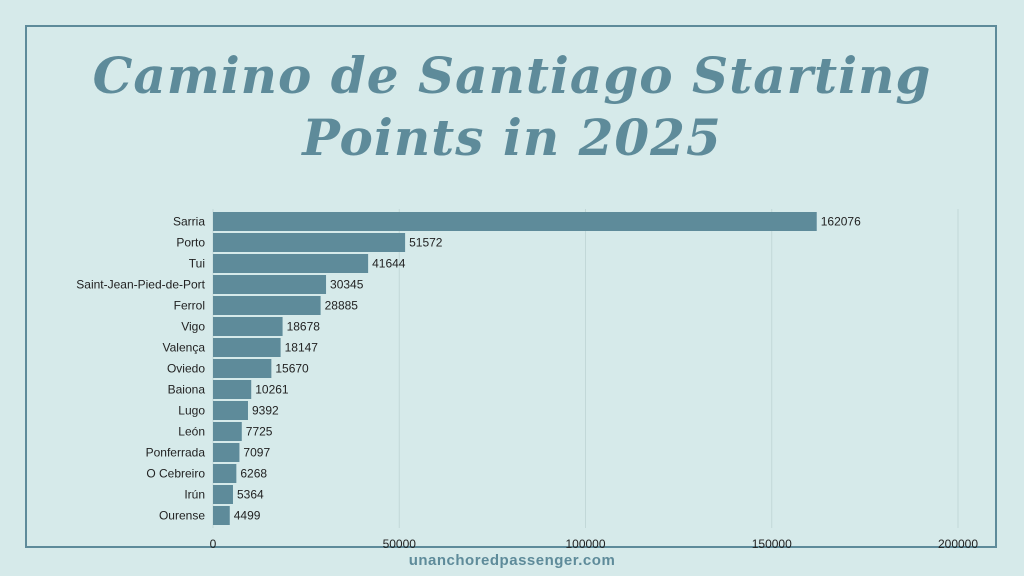 The height and width of the screenshot is (576, 1024). What do you see at coordinates (347, 285) in the screenshot?
I see `value-label-3: 30345` at bounding box center [347, 285].